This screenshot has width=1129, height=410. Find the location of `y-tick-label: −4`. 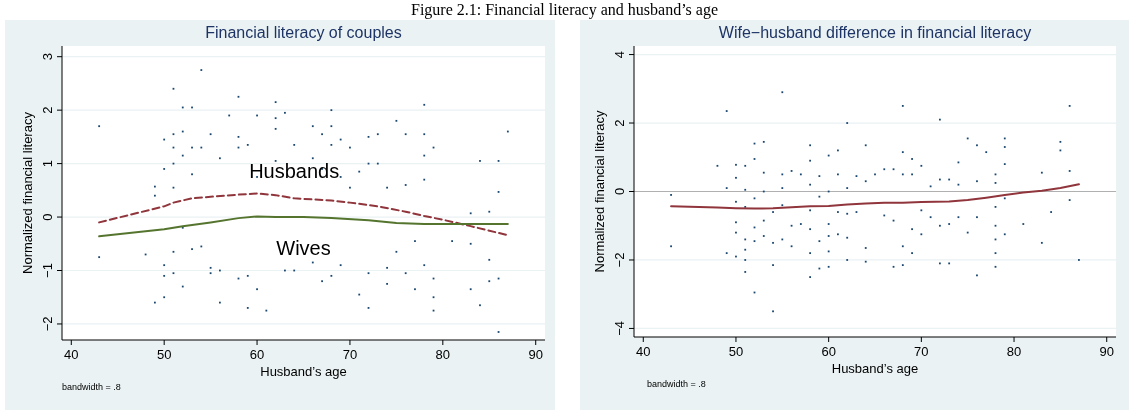

y-tick-label: −4 is located at coordinates (619, 328).